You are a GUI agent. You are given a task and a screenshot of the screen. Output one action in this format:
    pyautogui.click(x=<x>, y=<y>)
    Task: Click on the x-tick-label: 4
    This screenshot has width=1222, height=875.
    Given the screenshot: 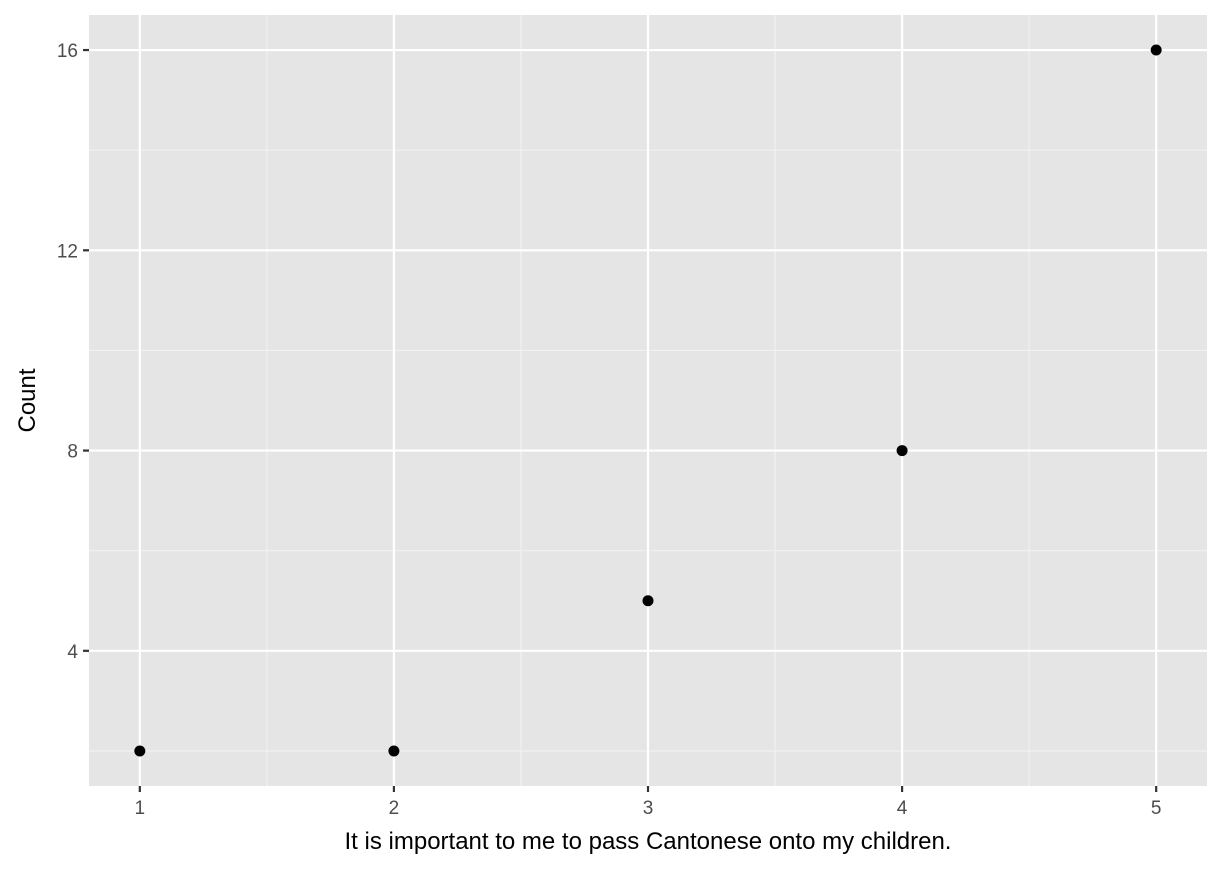 What is the action you would take?
    pyautogui.click(x=902, y=808)
    